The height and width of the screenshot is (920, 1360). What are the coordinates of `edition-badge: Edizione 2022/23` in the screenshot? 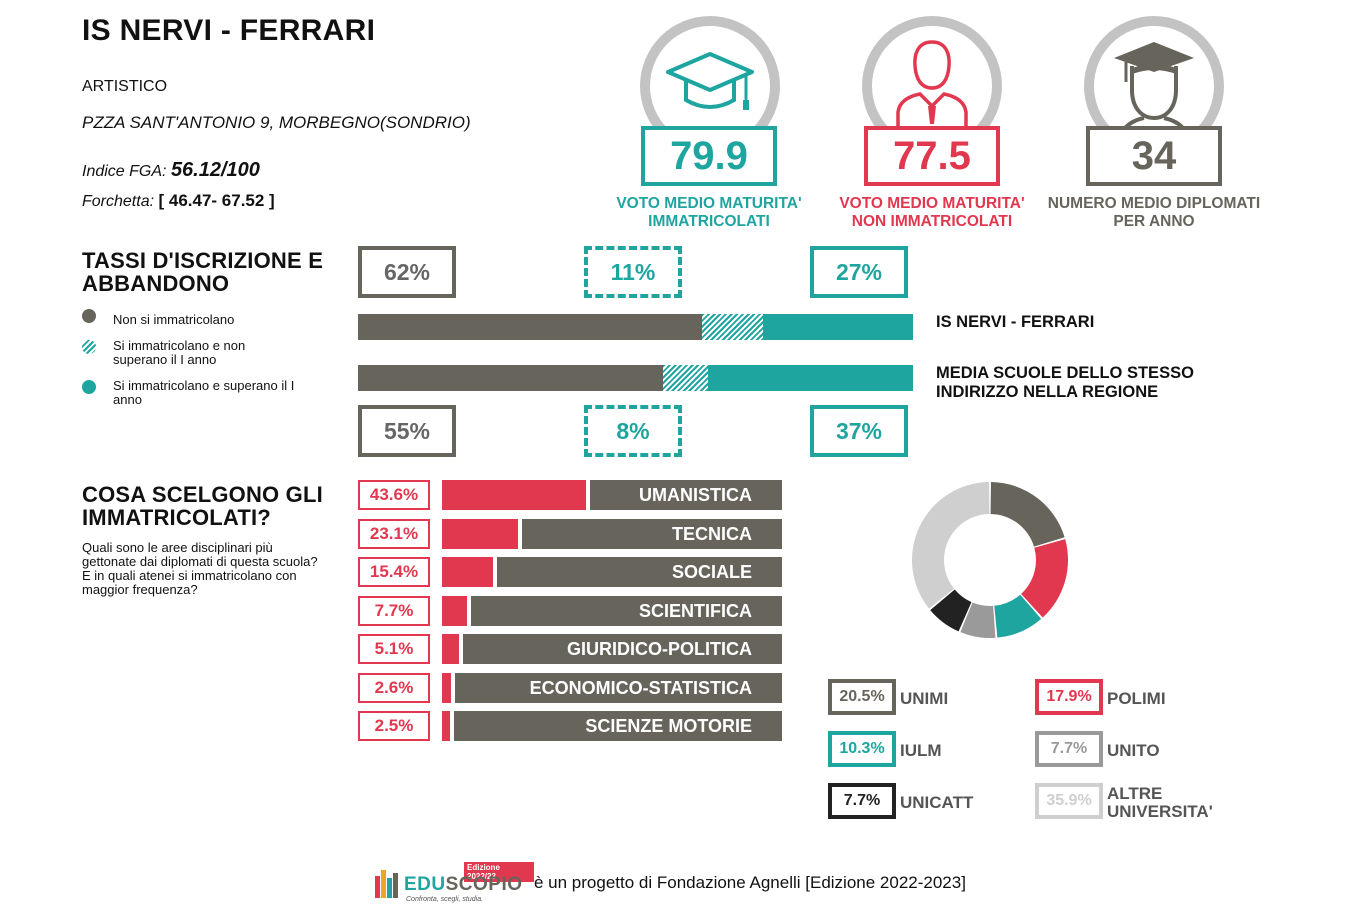 It's located at (499, 872).